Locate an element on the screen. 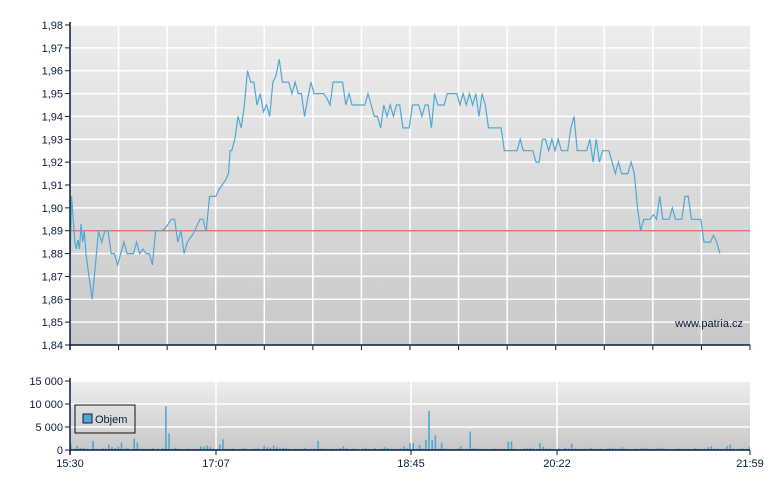 This screenshot has height=490, width=780. legend-label: Objem is located at coordinates (111, 420).